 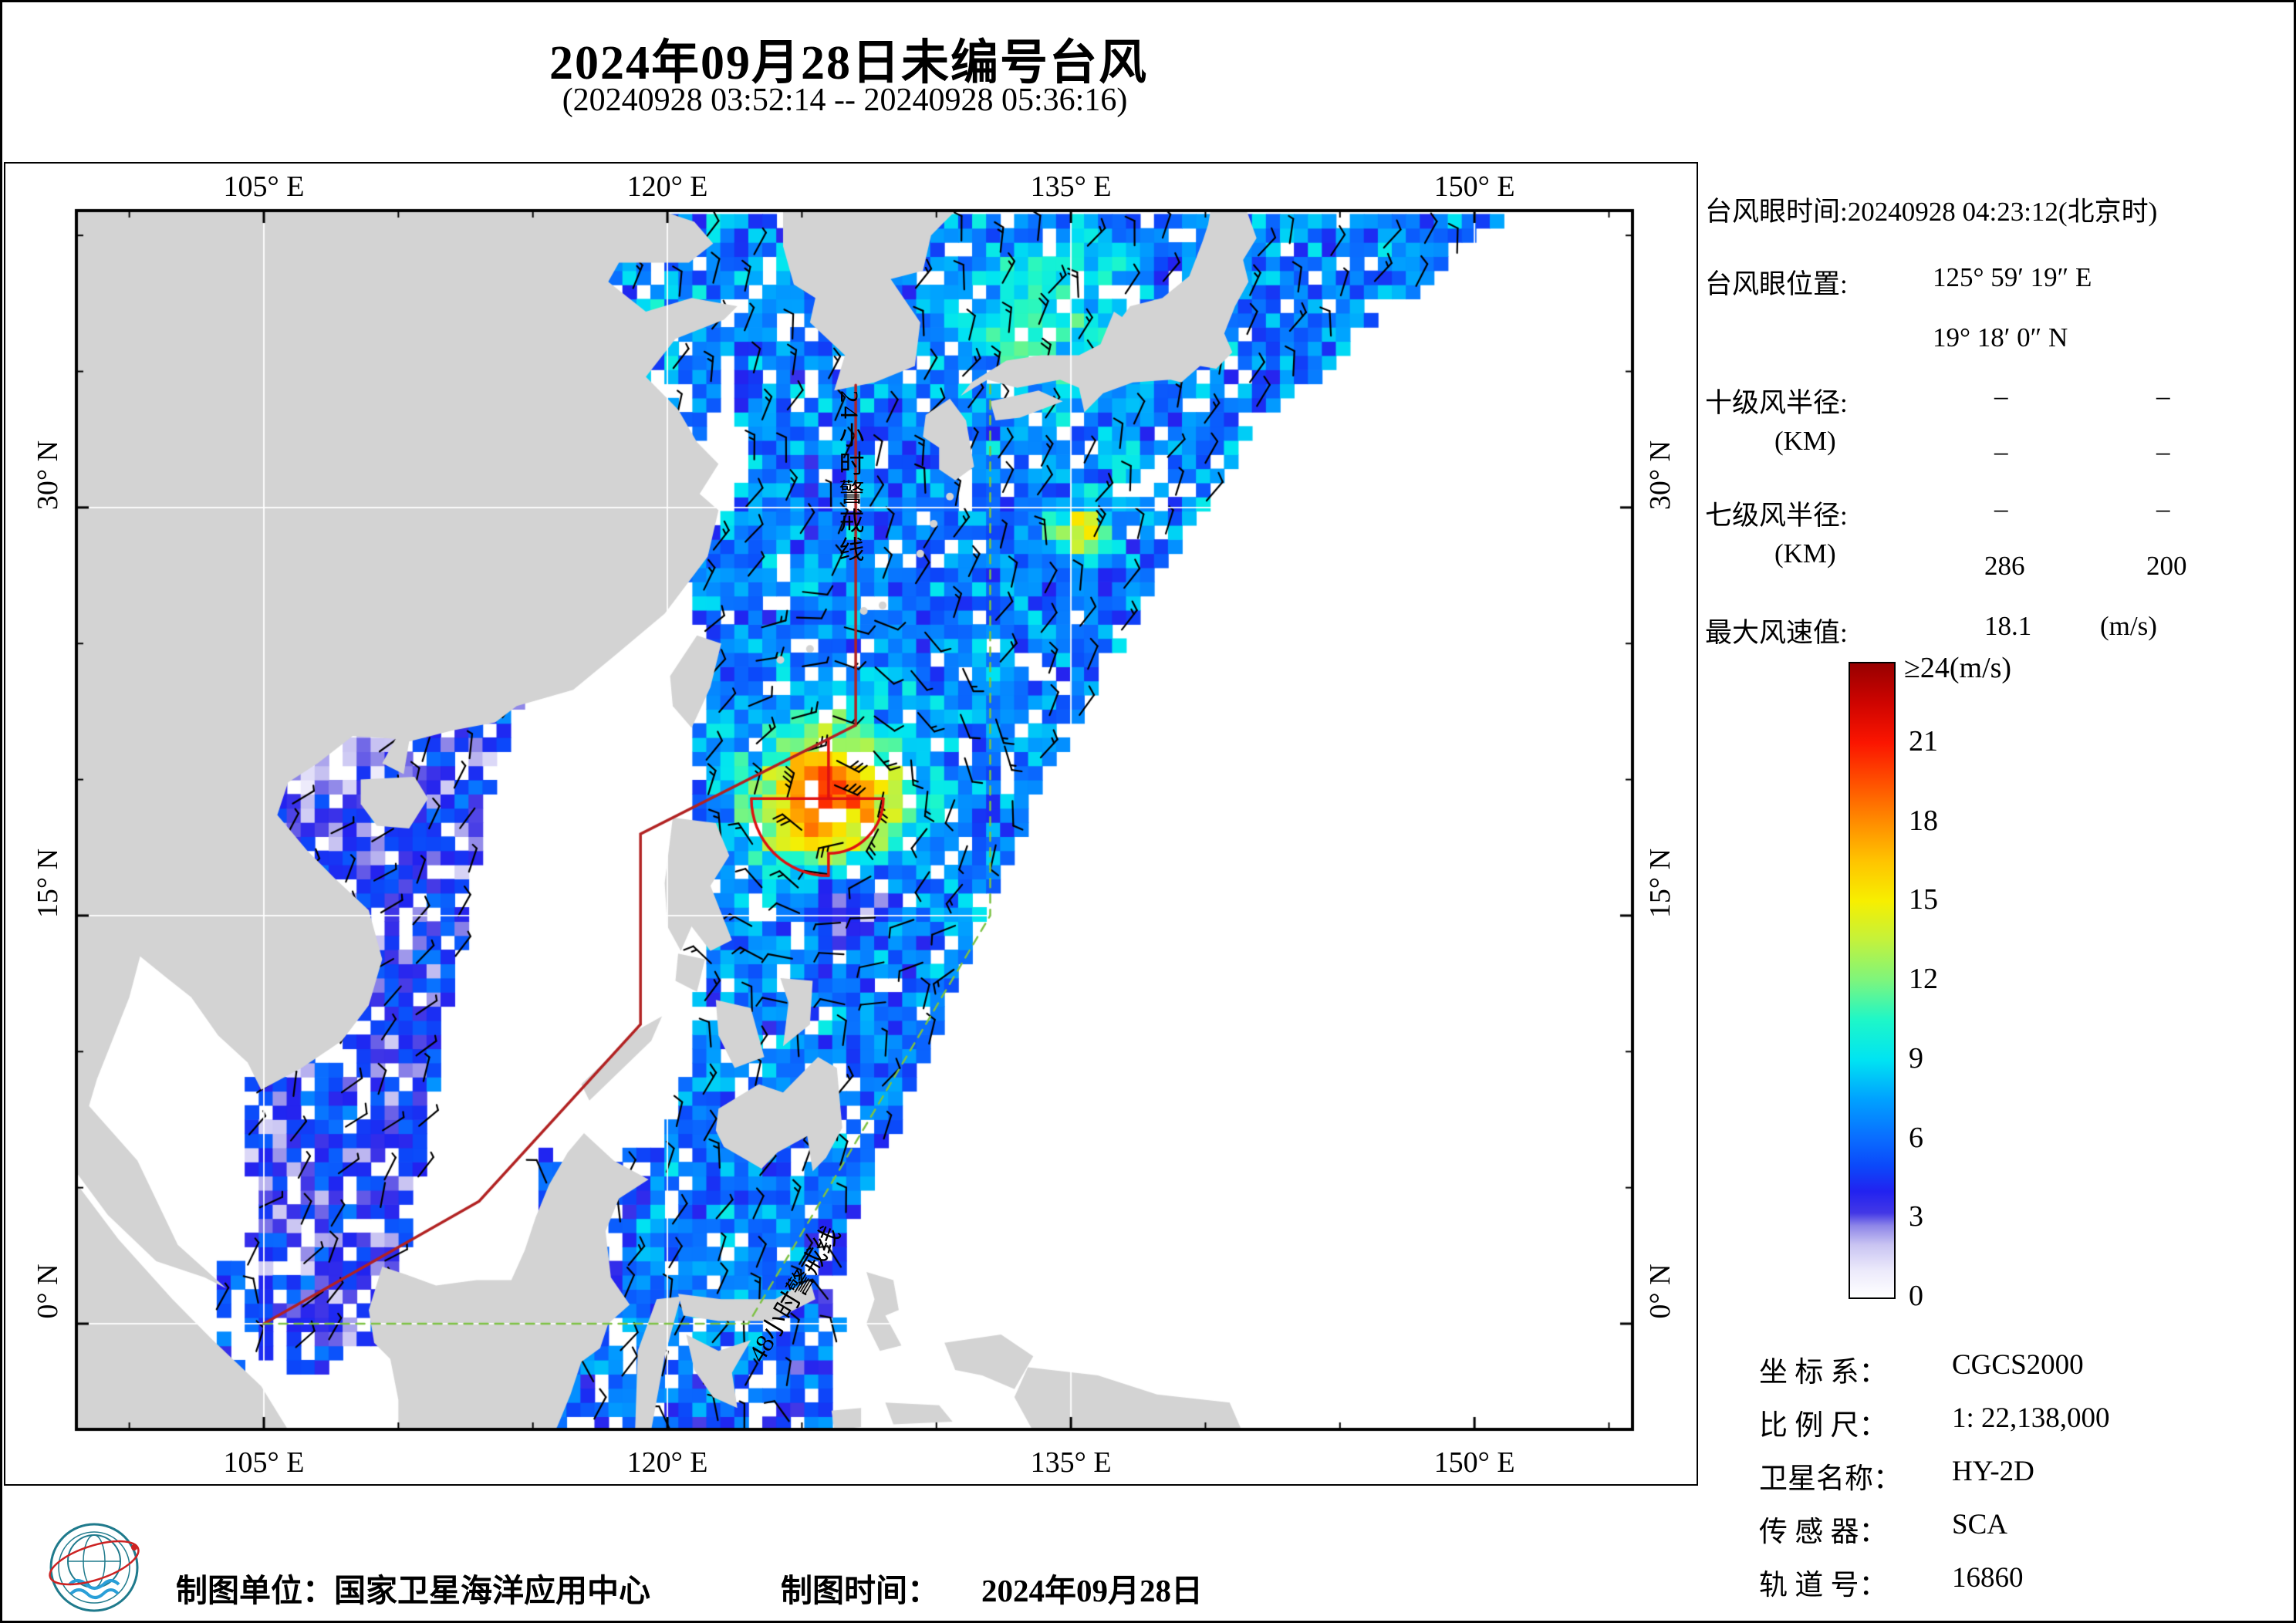 What do you see at coordinates (2018, 1365) in the screenshot?
I see `coord-system-value: CGCS2000` at bounding box center [2018, 1365].